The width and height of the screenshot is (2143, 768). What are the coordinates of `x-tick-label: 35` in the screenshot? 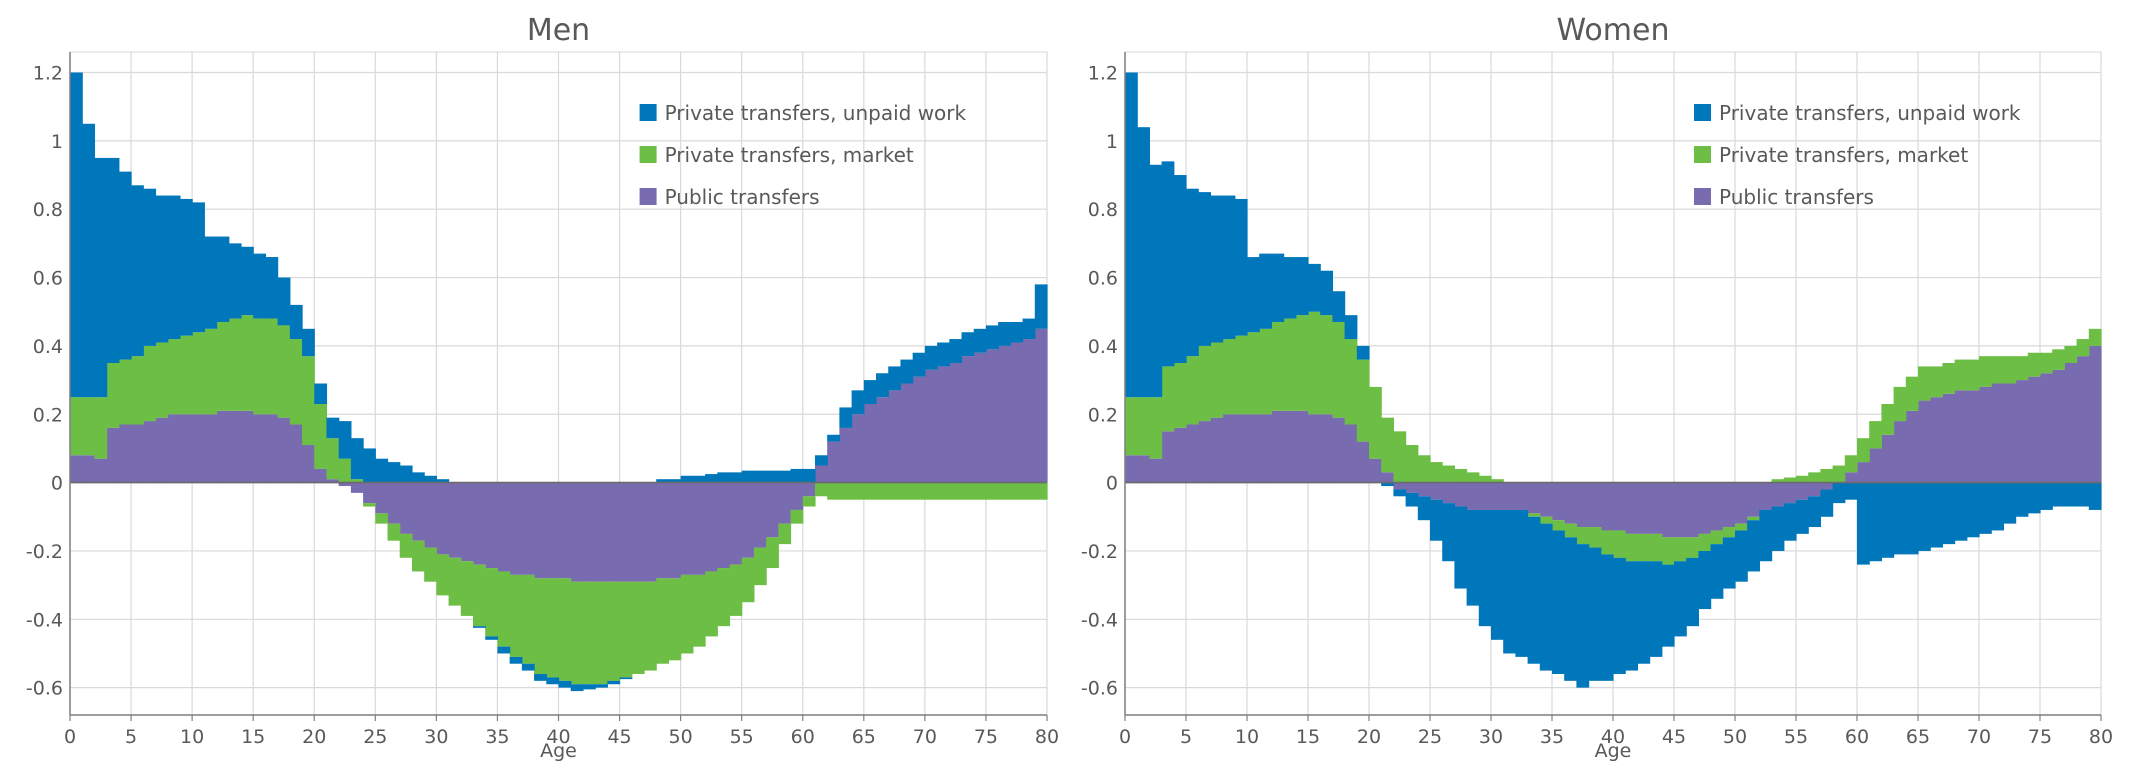 It's located at (1552, 737).